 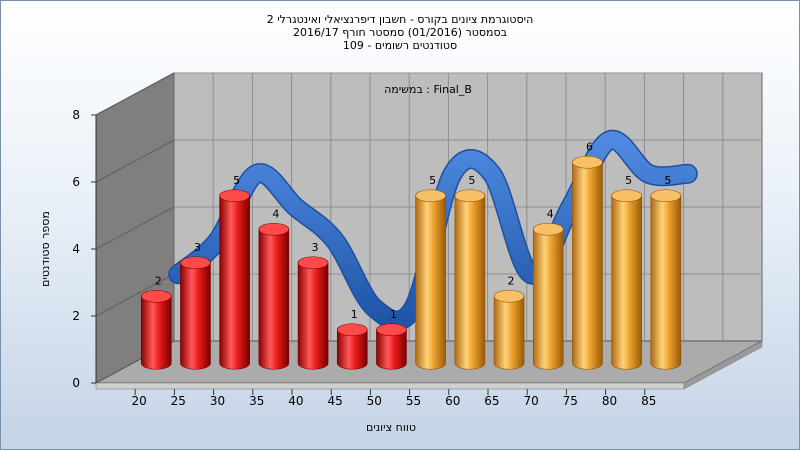 What do you see at coordinates (390, 386) in the screenshot?
I see `floor-front-edge` at bounding box center [390, 386].